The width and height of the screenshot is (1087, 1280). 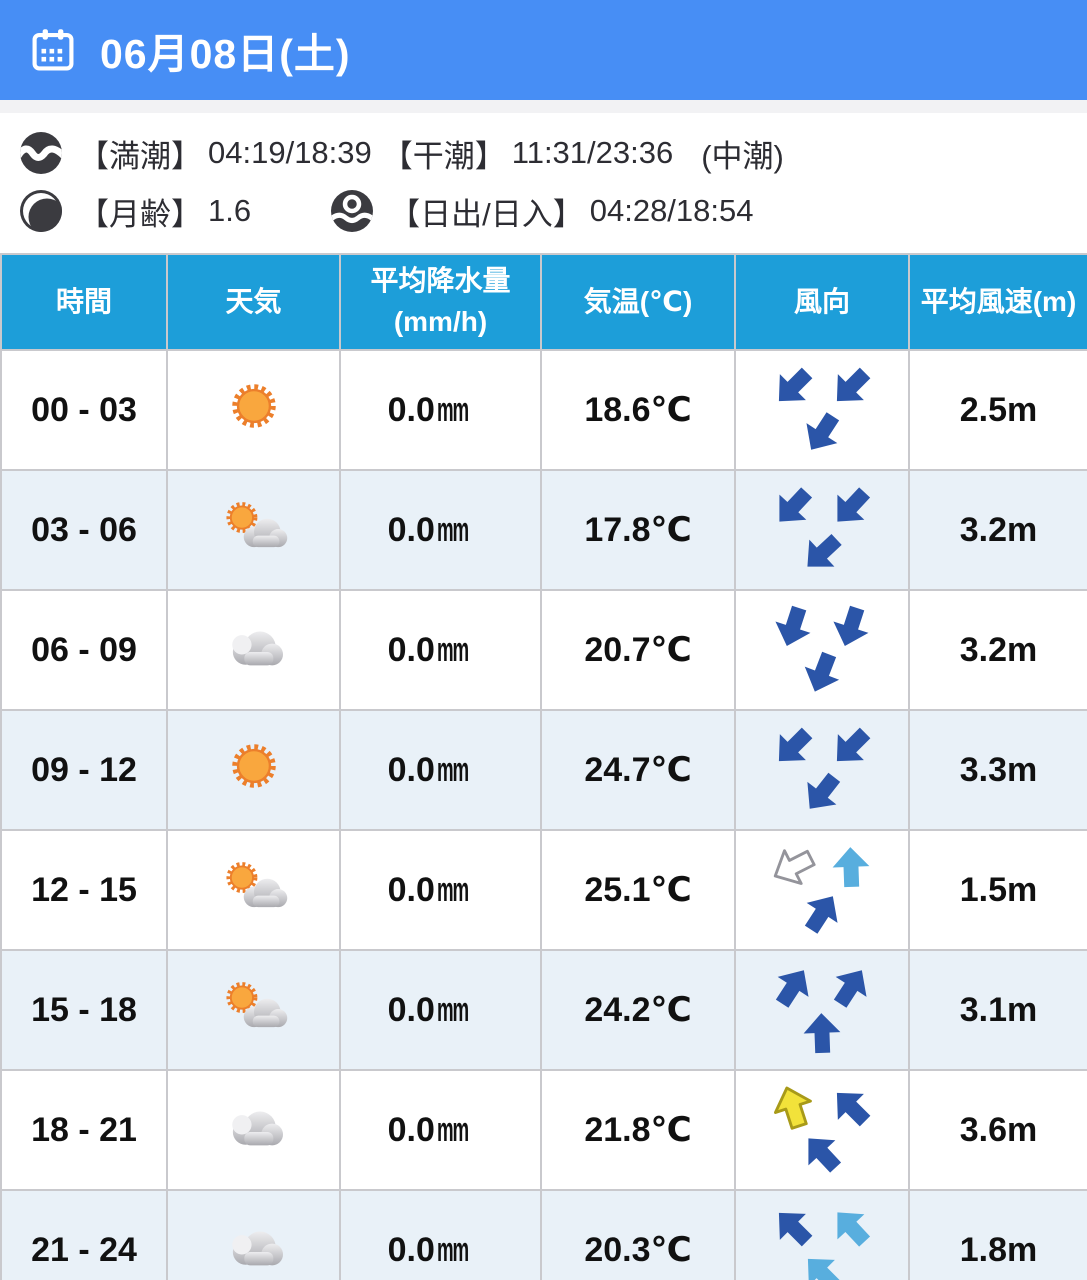 I want to click on time-cell: 21 - 24, so click(x=84, y=1234).